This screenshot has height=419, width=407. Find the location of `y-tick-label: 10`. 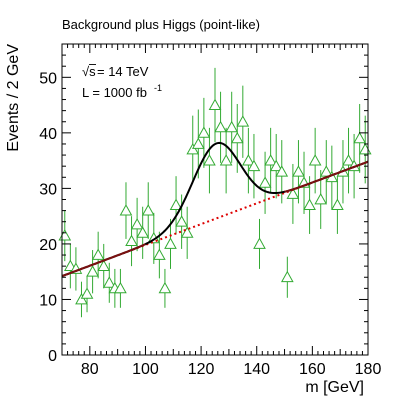

y-tick-label: 10 is located at coordinates (48, 300).